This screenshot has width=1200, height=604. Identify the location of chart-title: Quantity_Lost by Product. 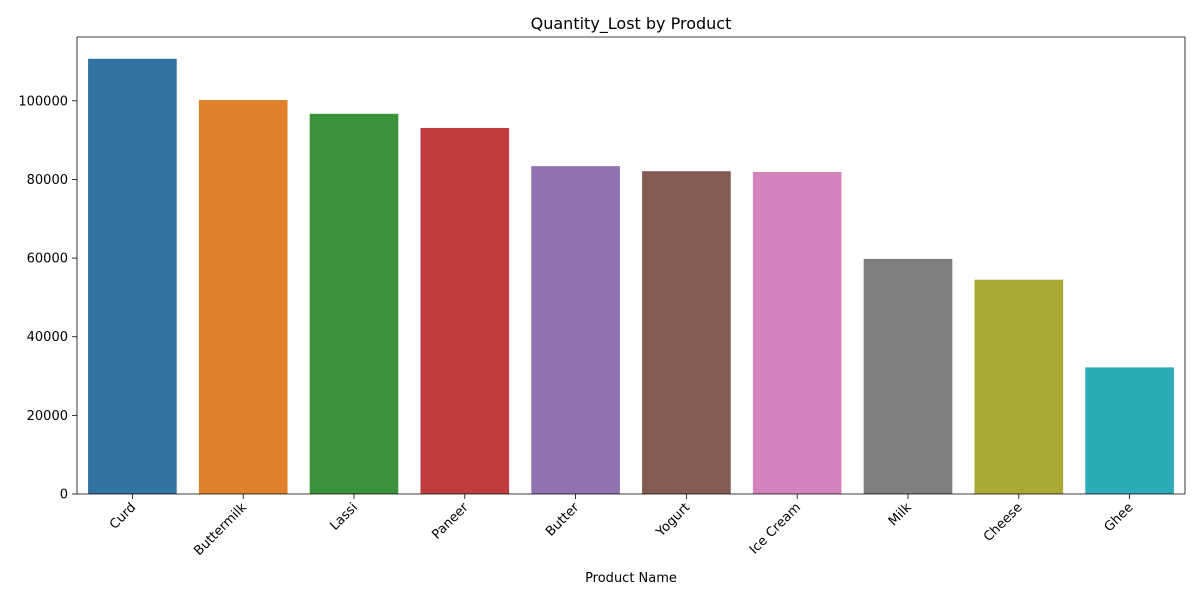
(631, 24).